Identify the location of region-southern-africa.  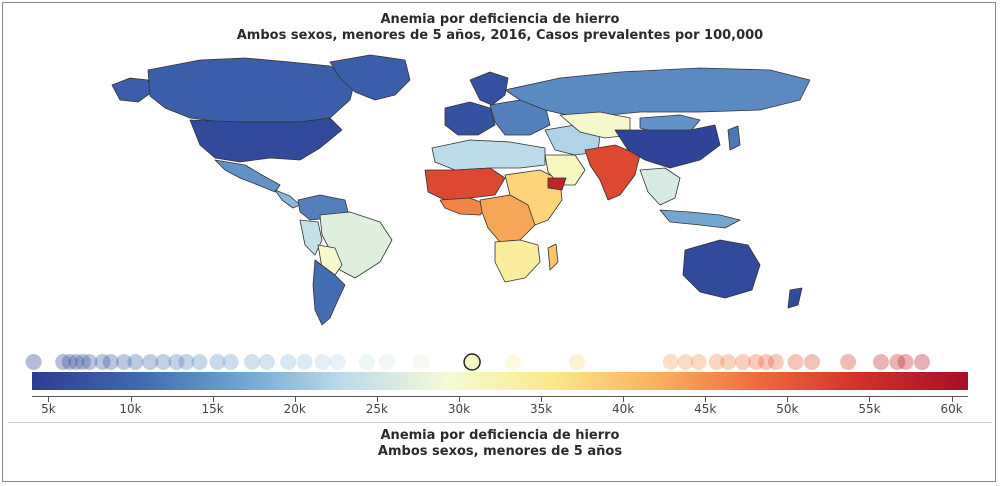
(517, 261).